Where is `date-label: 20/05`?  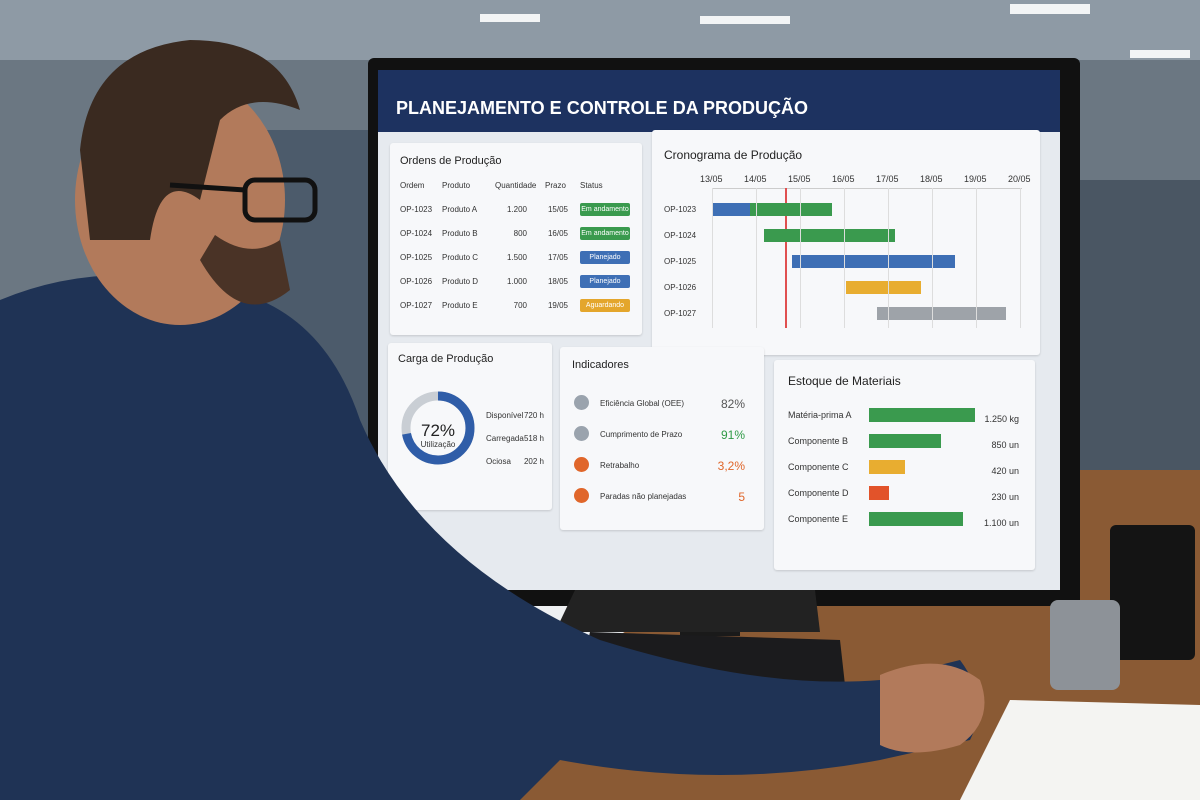
date-label: 20/05 is located at coordinates (1019, 179).